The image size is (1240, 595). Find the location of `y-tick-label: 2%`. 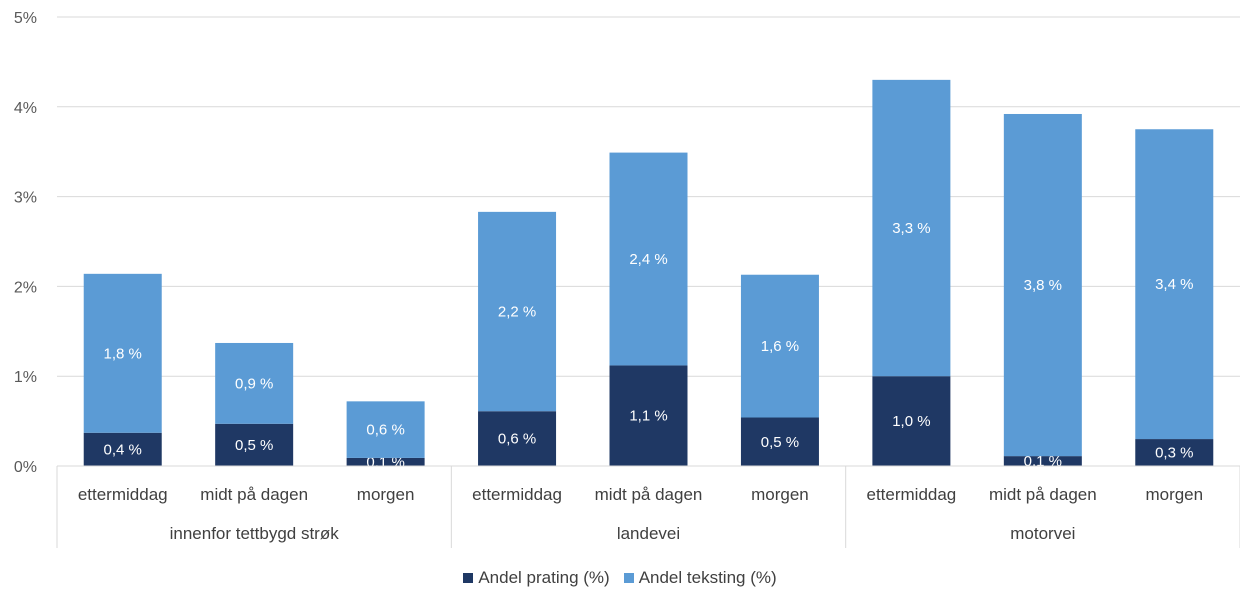

y-tick-label: 2% is located at coordinates (25, 287).